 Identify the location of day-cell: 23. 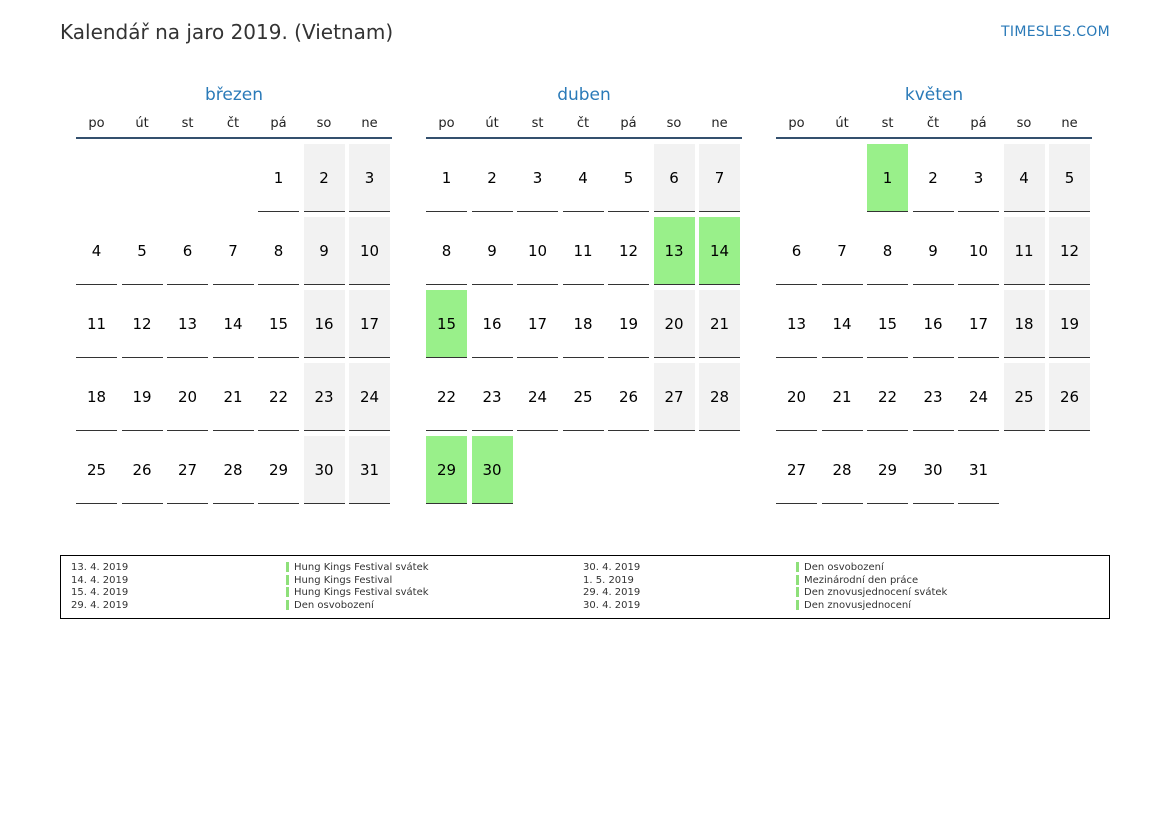
(933, 397).